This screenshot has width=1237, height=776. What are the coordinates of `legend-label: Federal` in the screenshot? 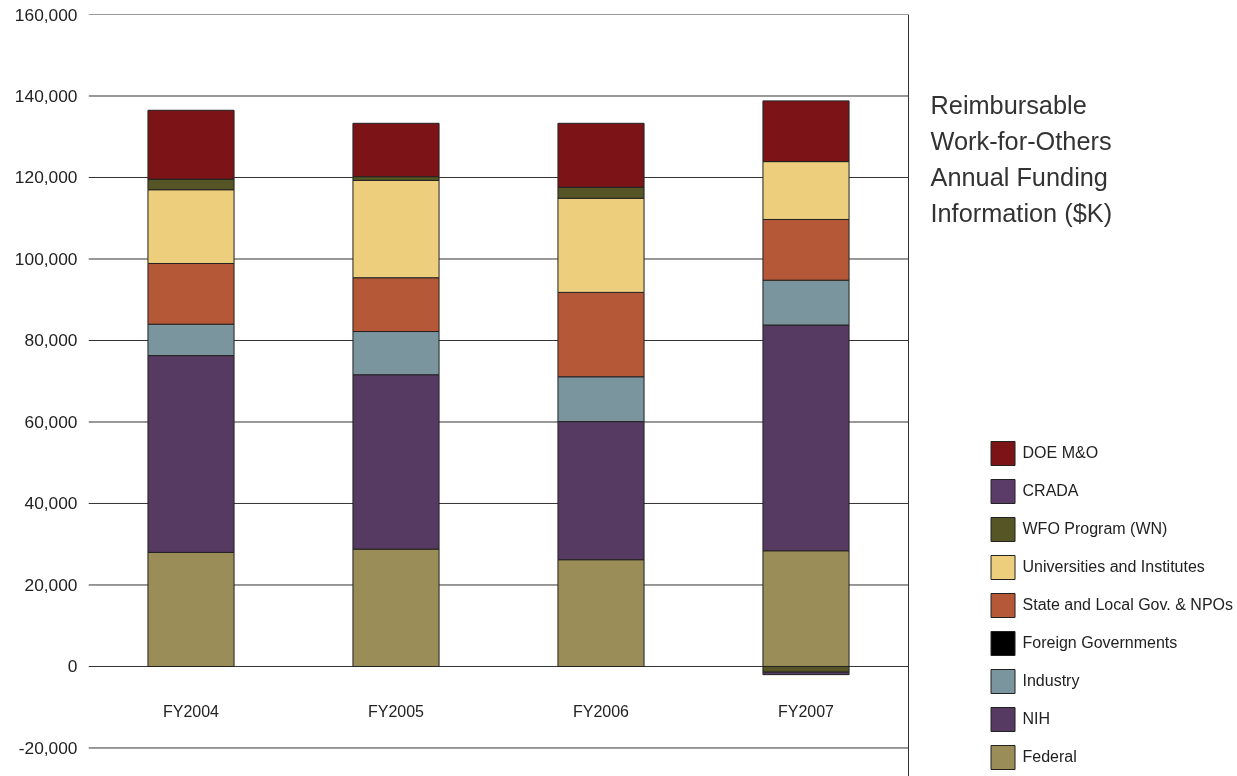 It's located at (1049, 757).